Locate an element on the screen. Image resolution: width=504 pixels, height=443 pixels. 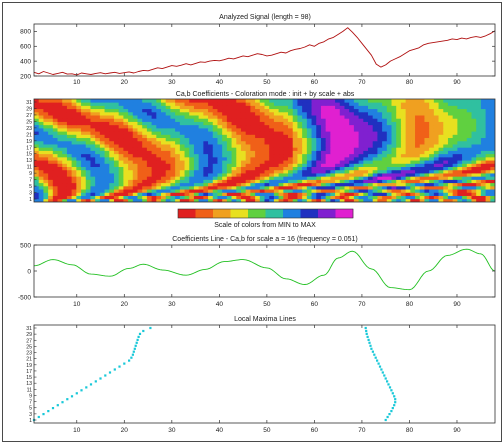
maxima-point is located at coordinates (100, 378).